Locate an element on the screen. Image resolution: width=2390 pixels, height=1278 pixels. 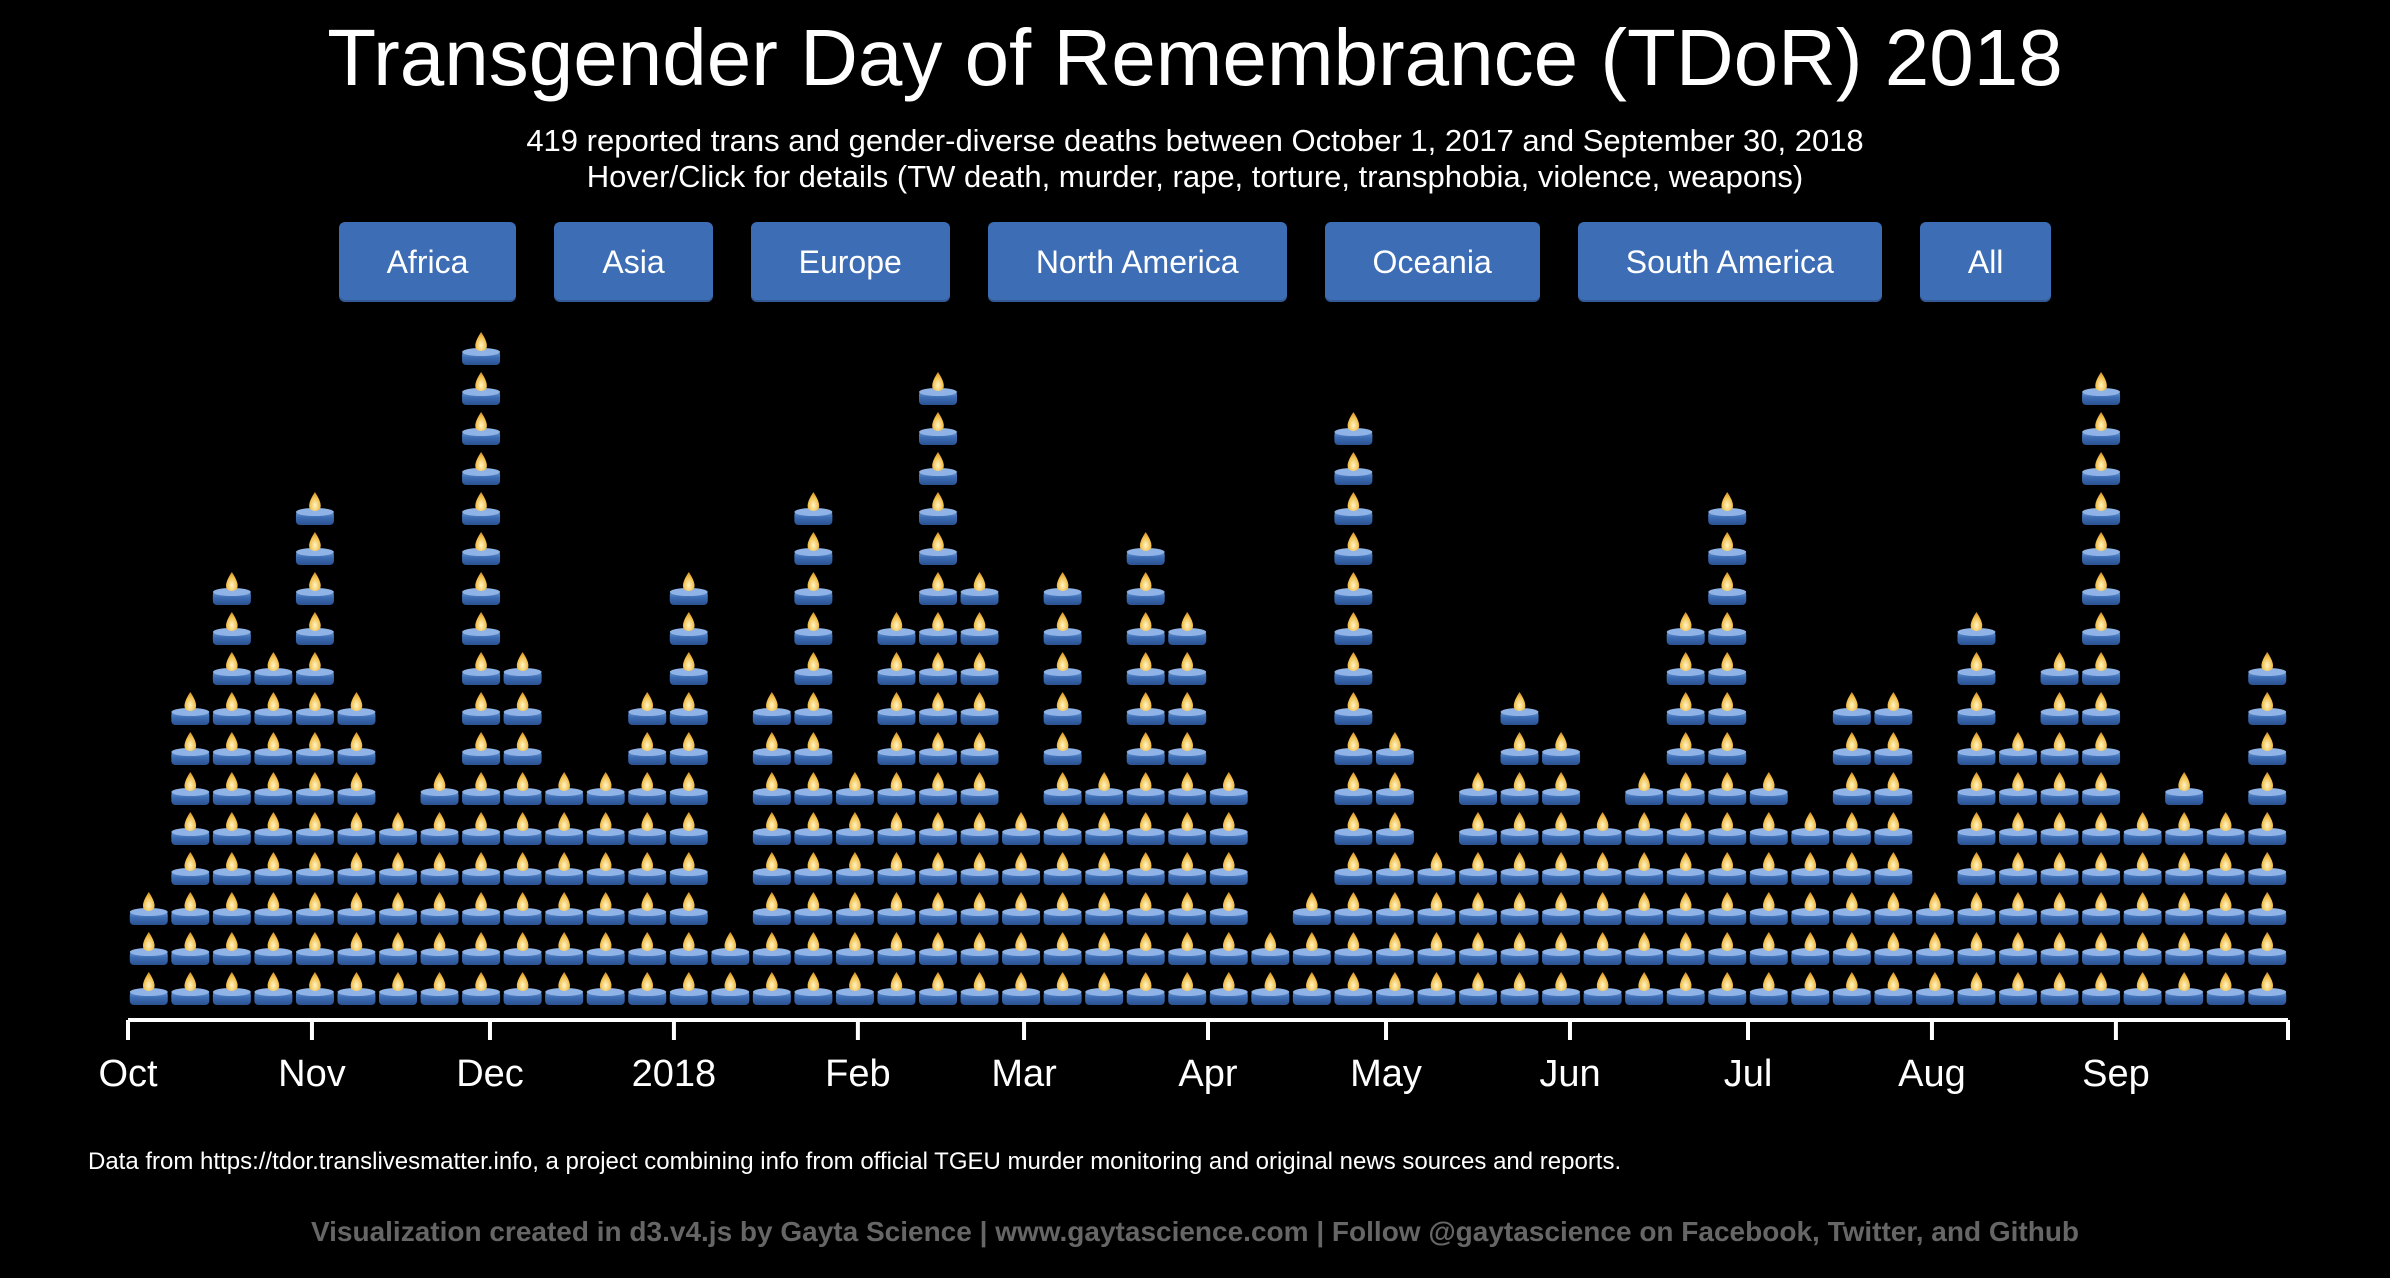
filter-asia-button: Asia is located at coordinates (633, 262).